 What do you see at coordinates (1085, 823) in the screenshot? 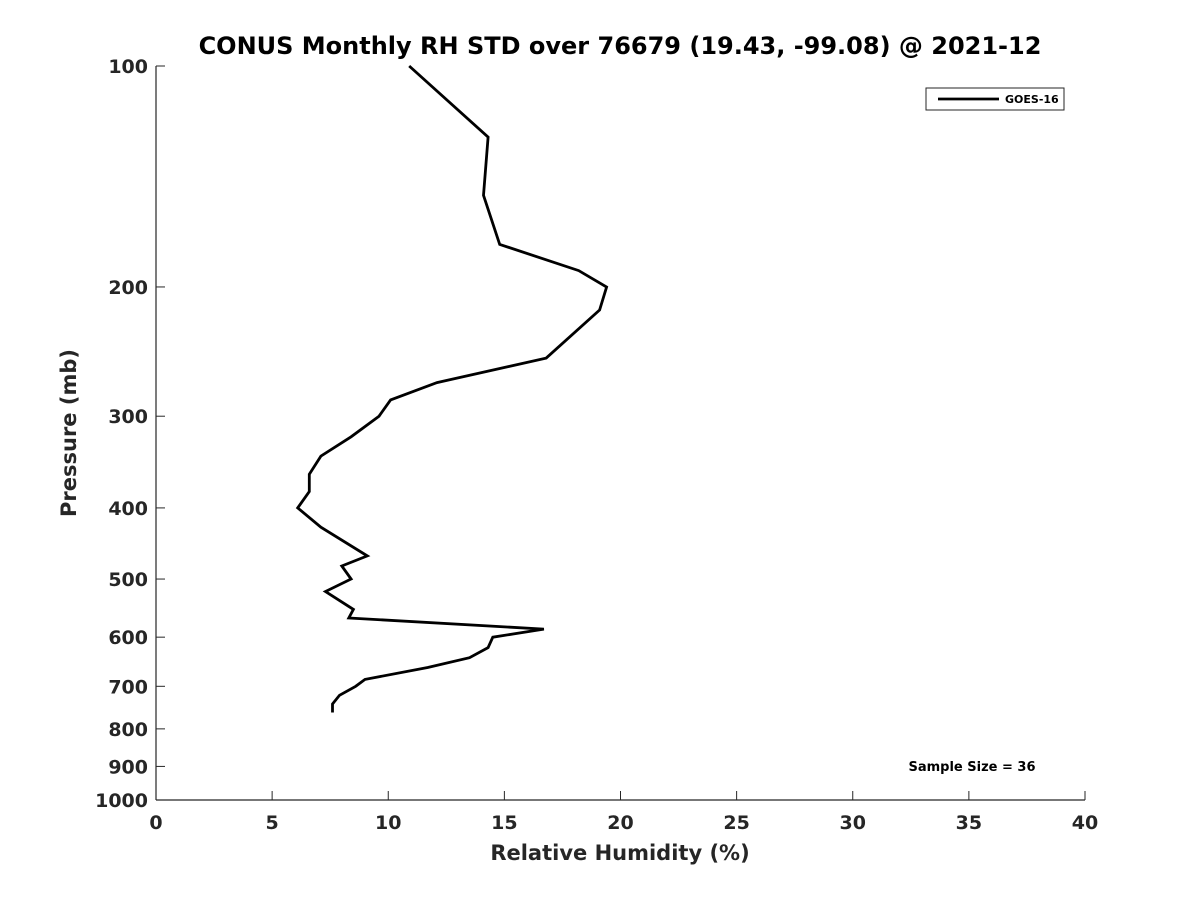
I see `x-tick-label: 40` at bounding box center [1085, 823].